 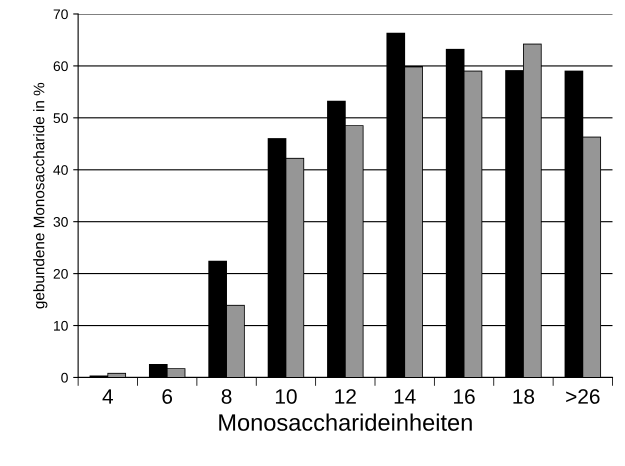 I want to click on x-tick-label: 16, so click(x=464, y=396).